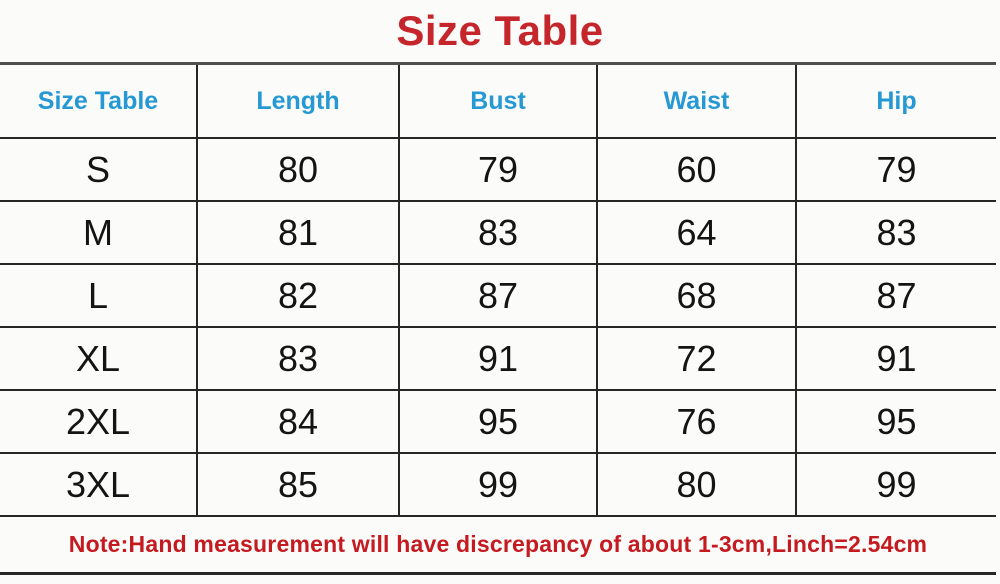 The height and width of the screenshot is (584, 1000). Describe the element at coordinates (696, 296) in the screenshot. I see `waist-value: 68` at that location.